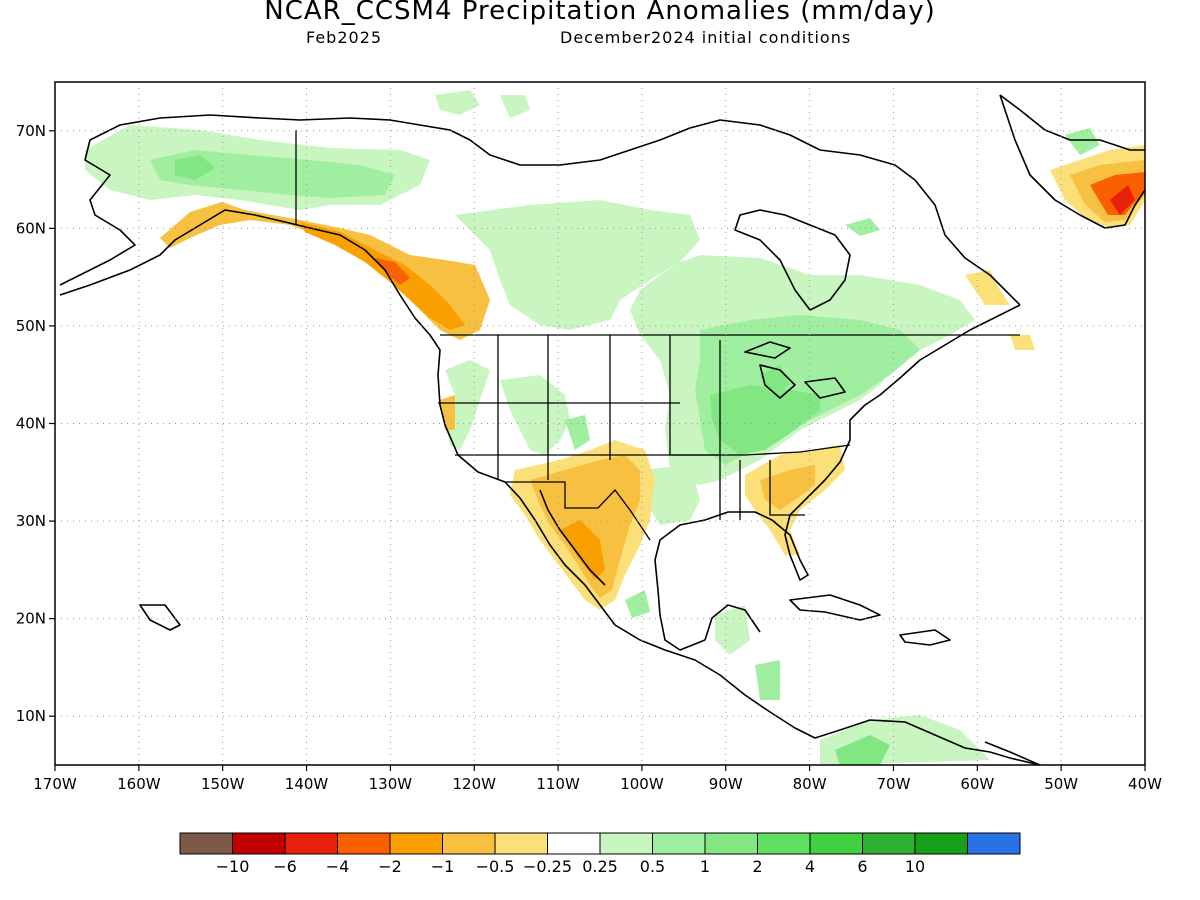  What do you see at coordinates (558, 784) in the screenshot?
I see `lon-tick-label: 110W` at bounding box center [558, 784].